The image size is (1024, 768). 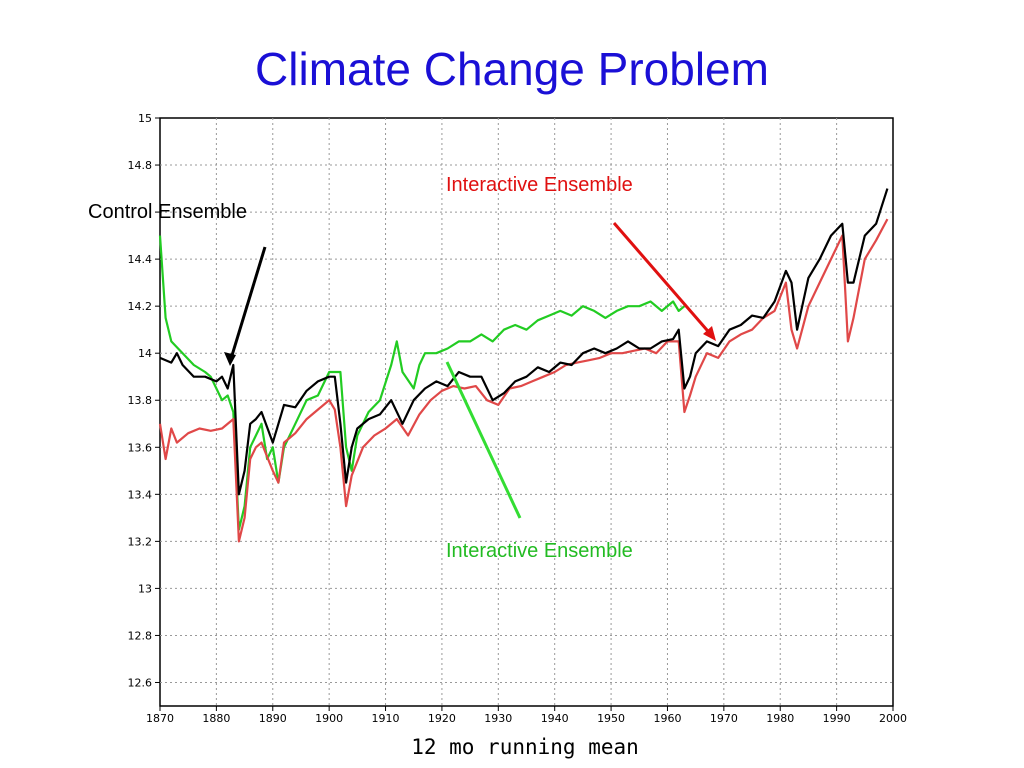 I want to click on y-tick-label: 13.6, so click(x=140, y=447).